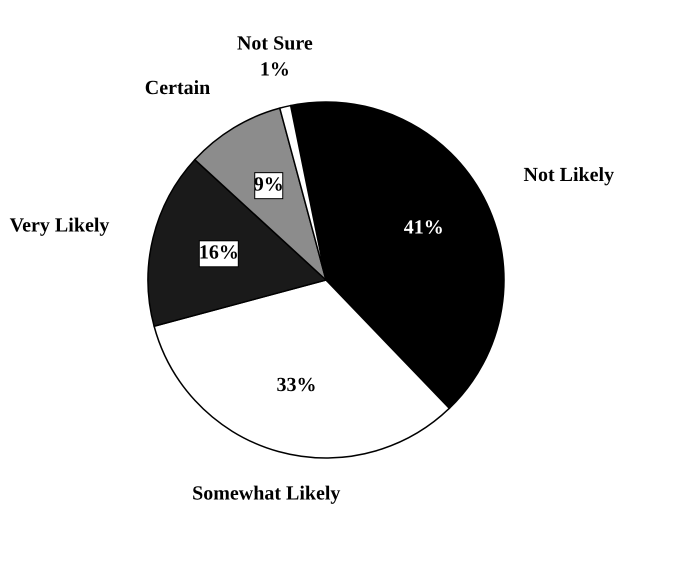  What do you see at coordinates (424, 227) in the screenshot?
I see `data-label: 41%` at bounding box center [424, 227].